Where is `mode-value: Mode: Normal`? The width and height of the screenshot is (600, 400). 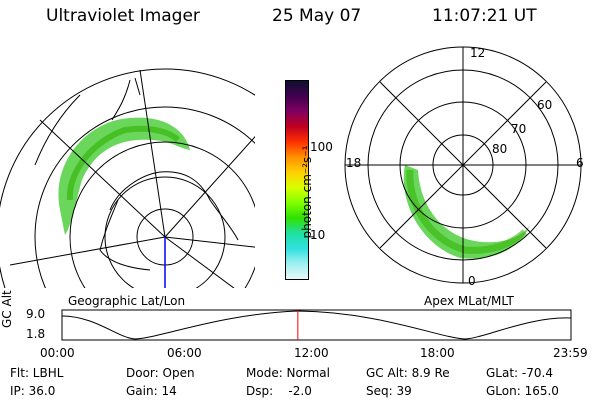
mode-value: Mode: Normal is located at coordinates (288, 373).